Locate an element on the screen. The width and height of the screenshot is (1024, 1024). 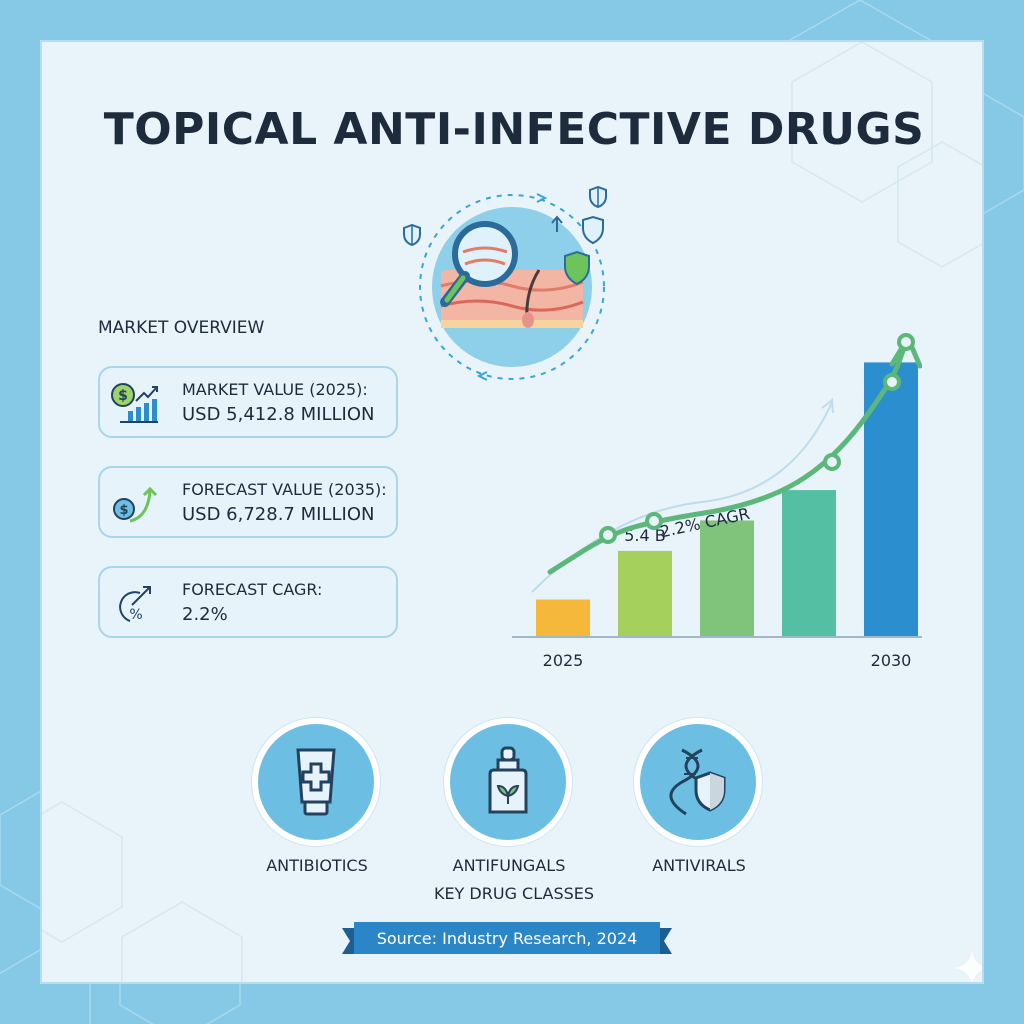
bar-data-label: 5.4 B is located at coordinates (645, 535).